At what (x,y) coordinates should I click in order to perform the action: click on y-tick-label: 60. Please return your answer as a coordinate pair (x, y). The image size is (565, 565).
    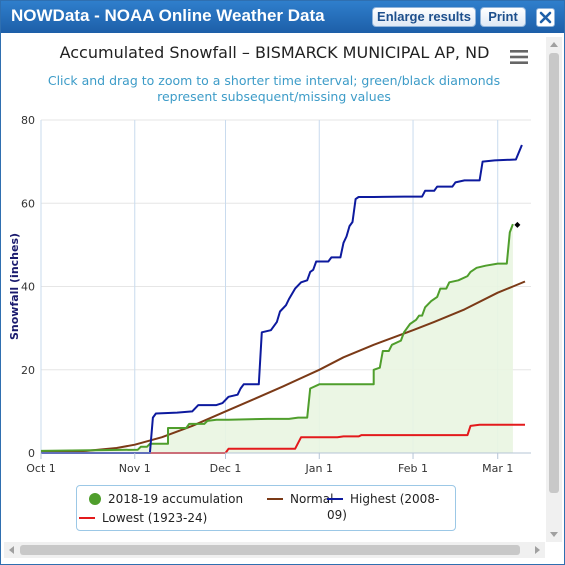
    Looking at the image, I should click on (28, 203).